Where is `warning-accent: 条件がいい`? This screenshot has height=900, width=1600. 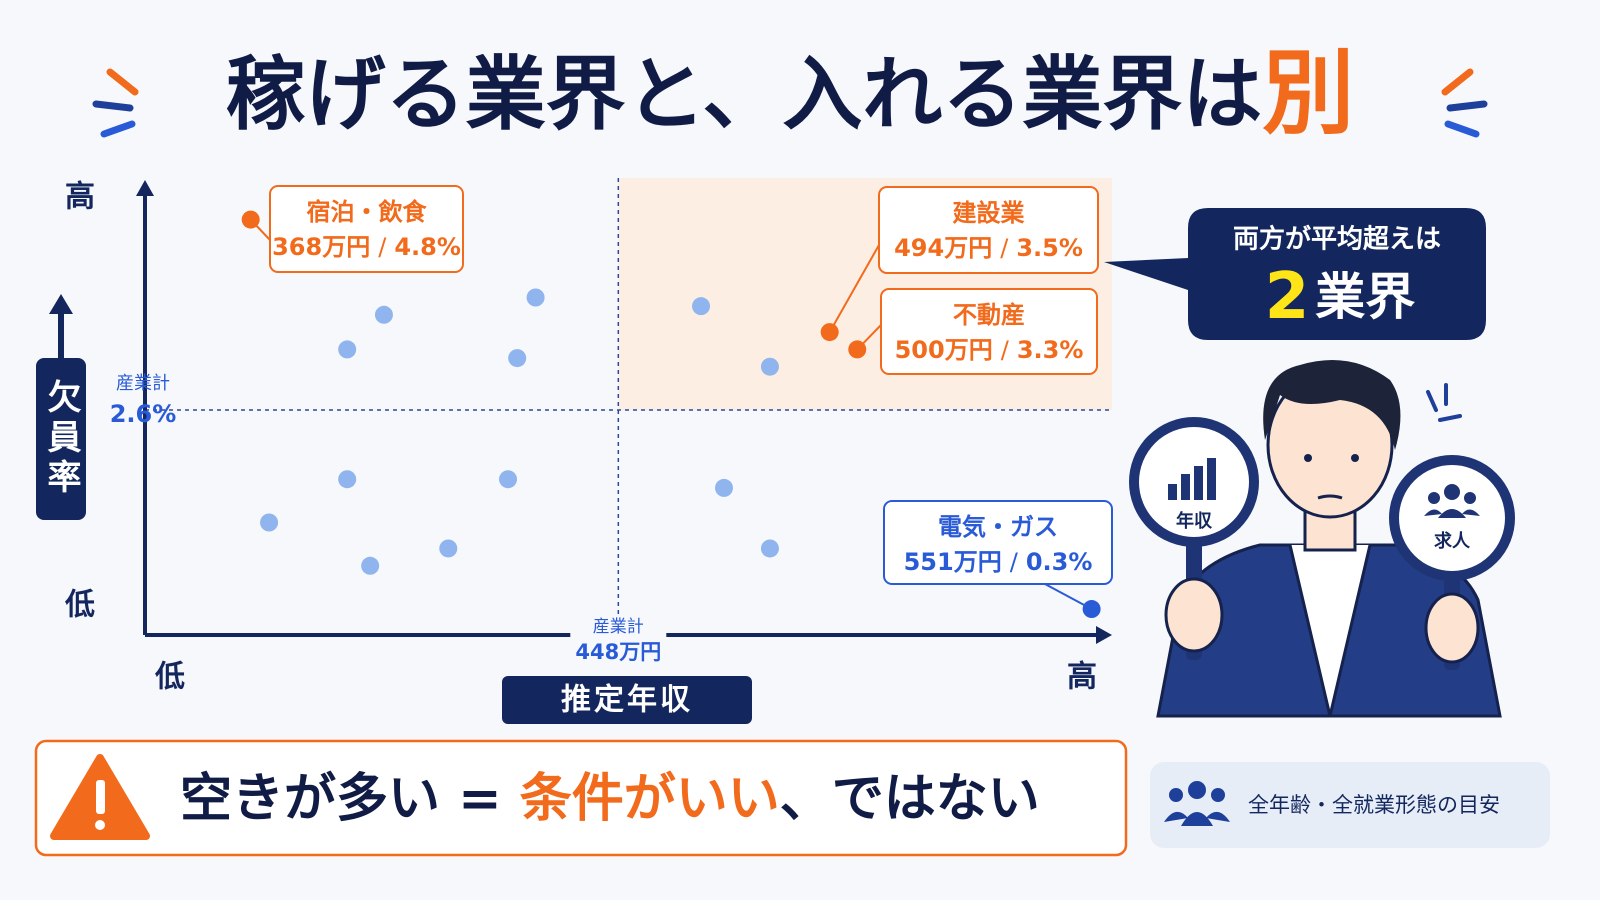 warning-accent: 条件がいい is located at coordinates (650, 799).